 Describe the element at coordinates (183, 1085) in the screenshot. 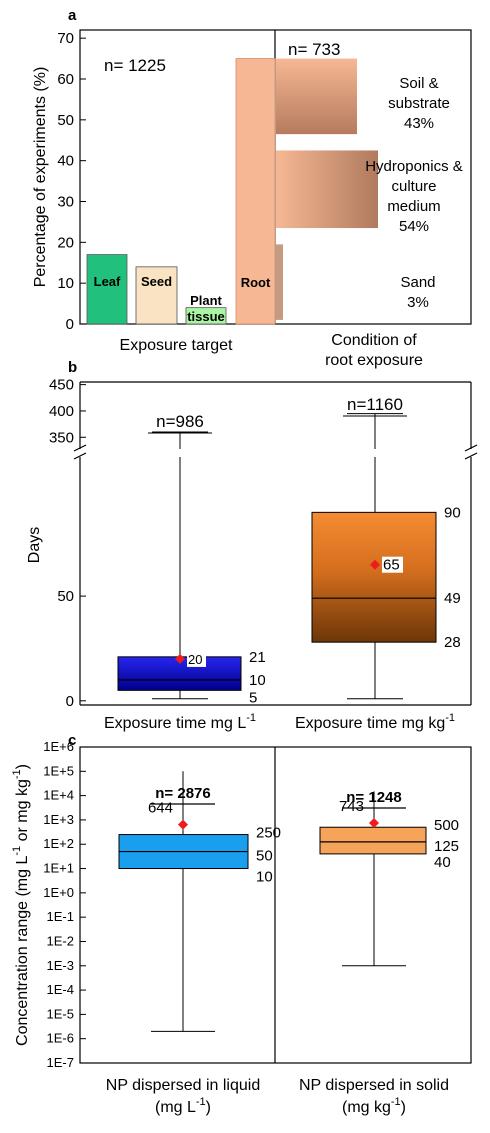

I see `panel-c-xlabel-1-line1: NP dispersed in liquid` at that location.